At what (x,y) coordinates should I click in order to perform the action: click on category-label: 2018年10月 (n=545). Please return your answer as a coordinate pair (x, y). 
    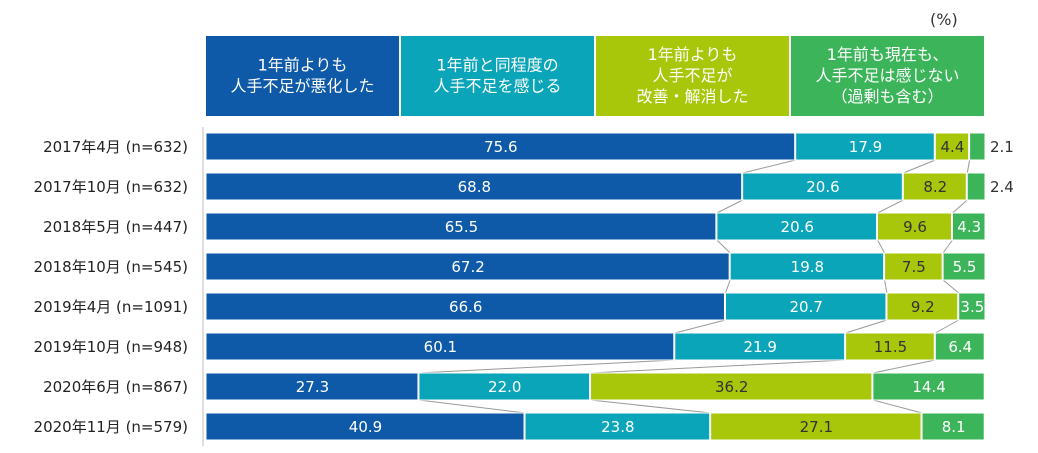
    Looking at the image, I should click on (111, 267).